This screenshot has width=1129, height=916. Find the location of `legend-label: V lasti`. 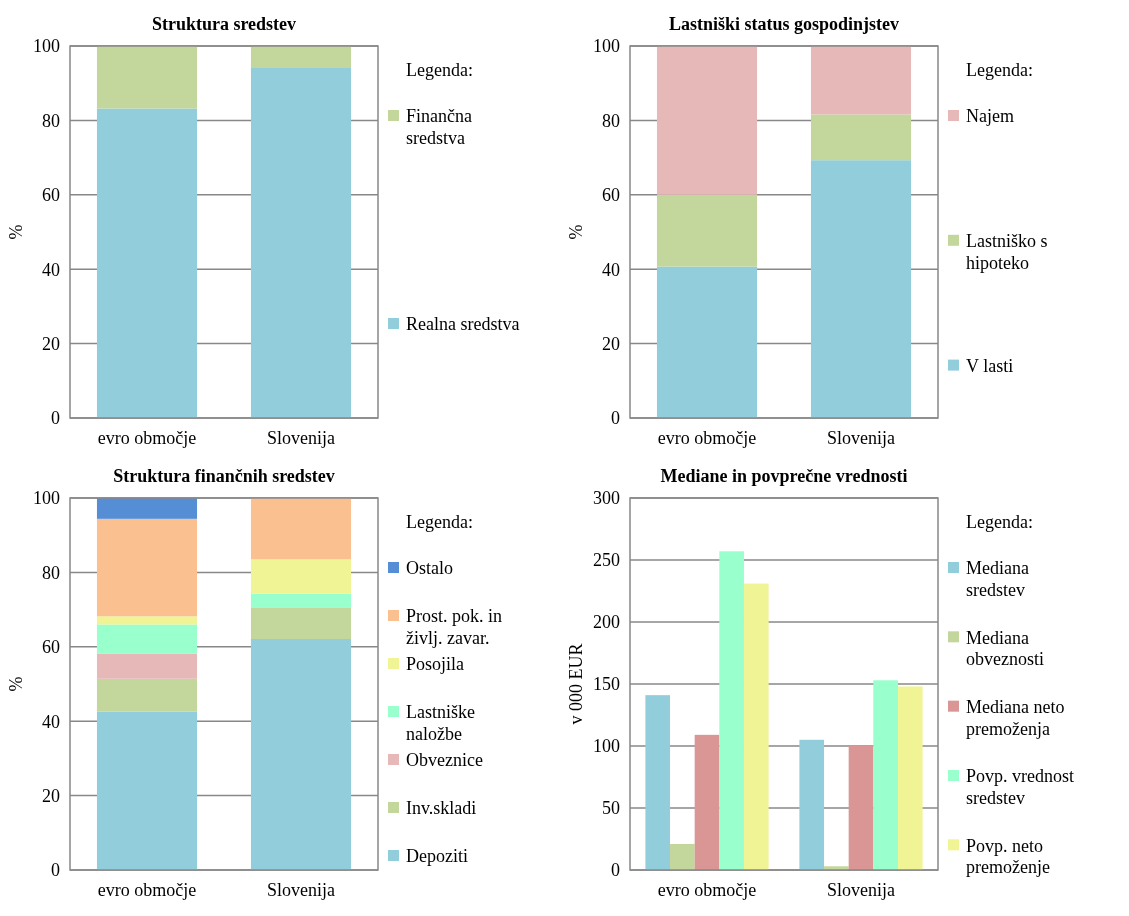

legend-label: V lasti is located at coordinates (990, 365).